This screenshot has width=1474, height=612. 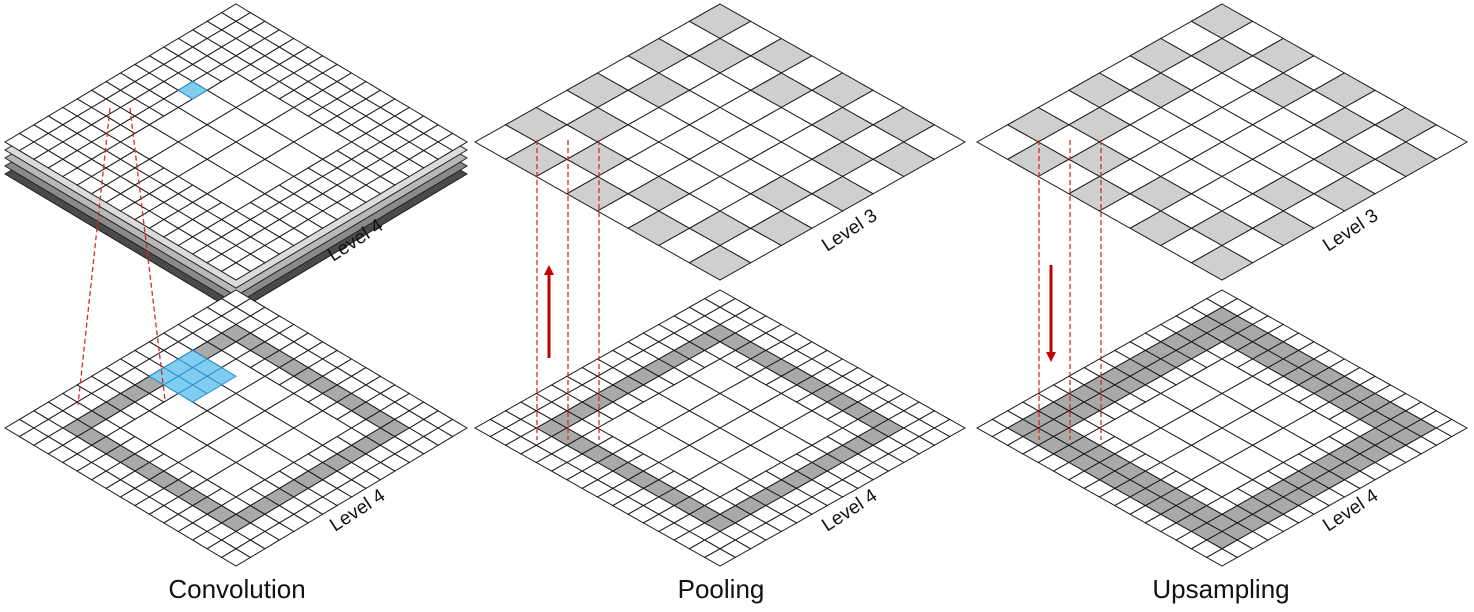 I want to click on convolution-caption: Convolution, so click(x=237, y=589).